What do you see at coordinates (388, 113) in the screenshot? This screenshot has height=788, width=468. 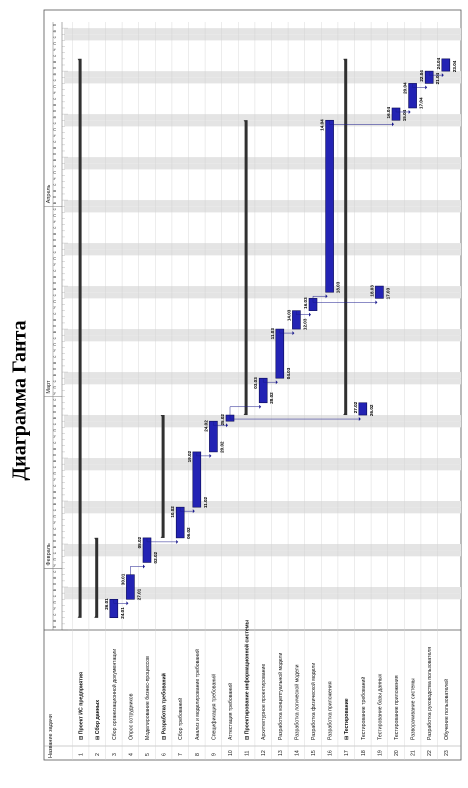 I see `bar-end-label: 16.04` at bounding box center [388, 113].